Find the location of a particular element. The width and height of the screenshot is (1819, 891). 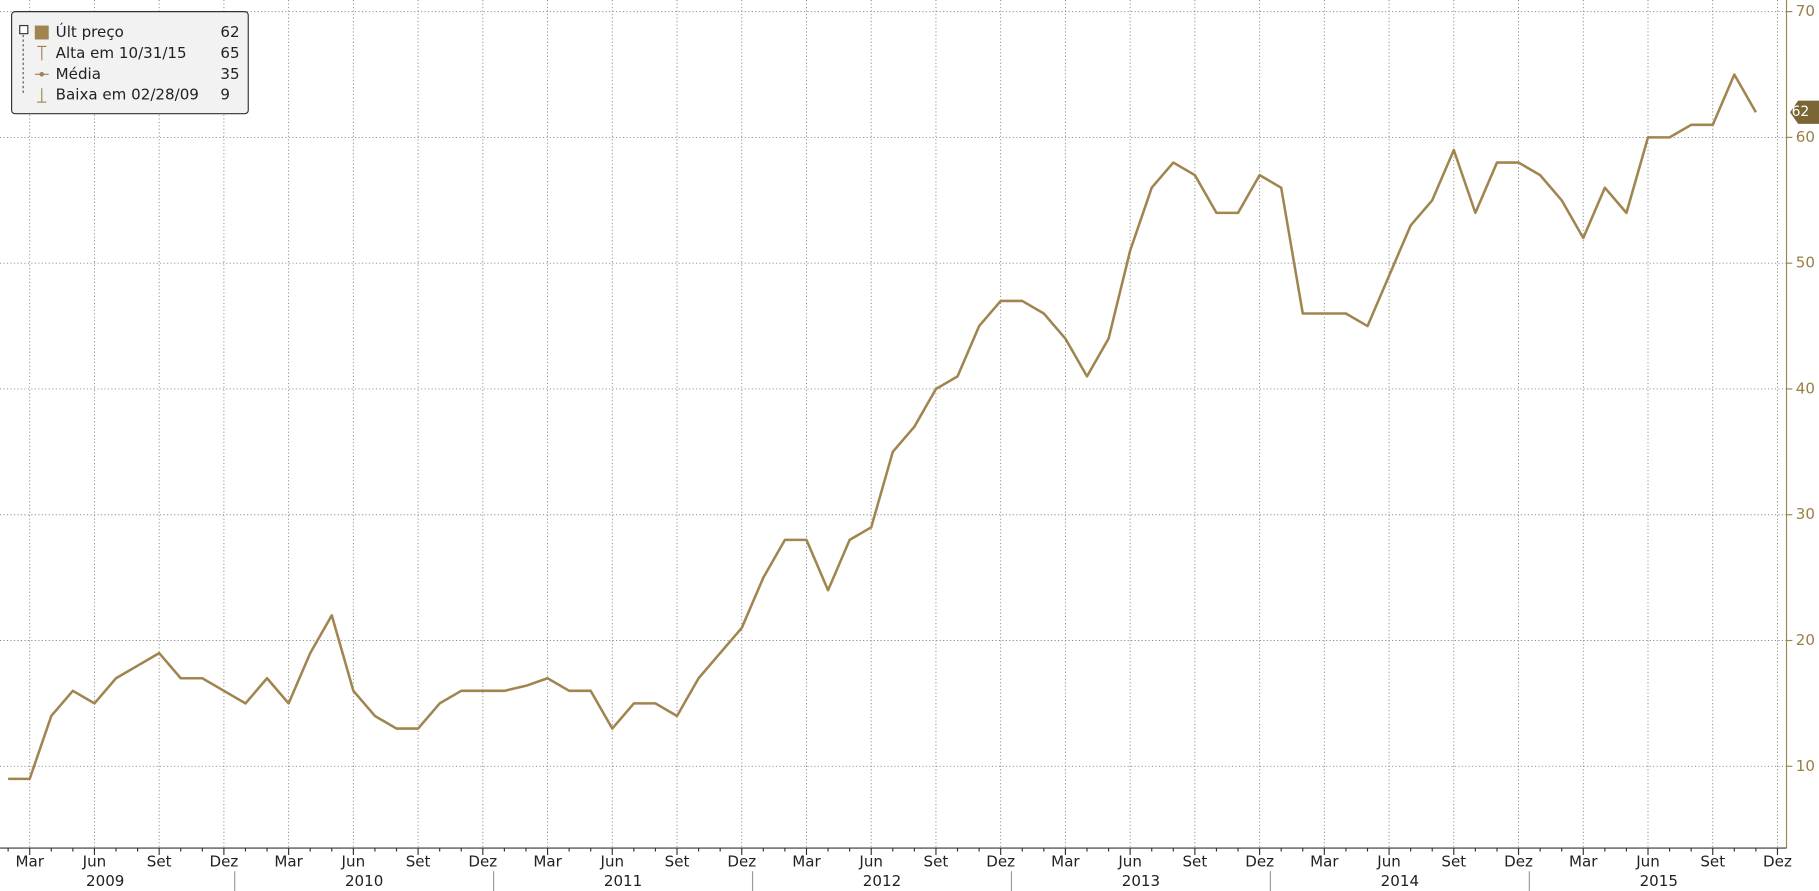

last-value-tag is located at coordinates (1804, 112).